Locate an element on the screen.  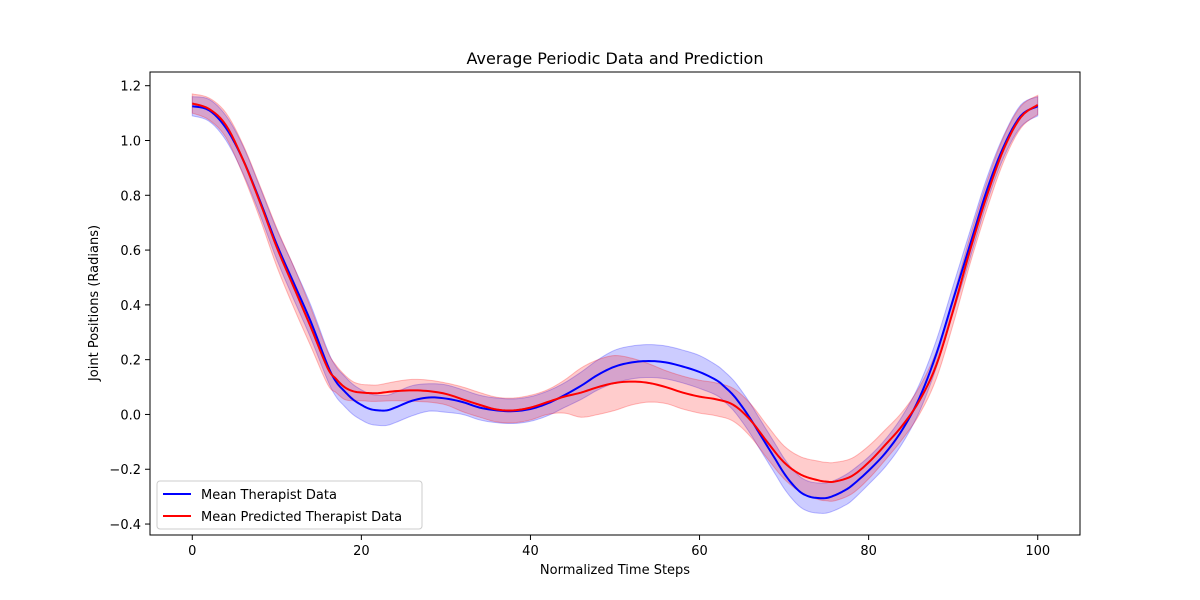
x-tick-label: 0 is located at coordinates (192, 551).